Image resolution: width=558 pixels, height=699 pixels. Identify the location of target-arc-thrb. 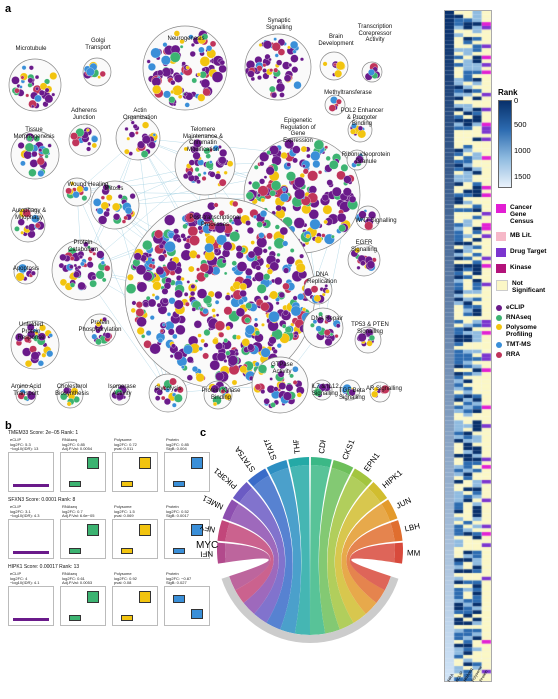
(299, 462).